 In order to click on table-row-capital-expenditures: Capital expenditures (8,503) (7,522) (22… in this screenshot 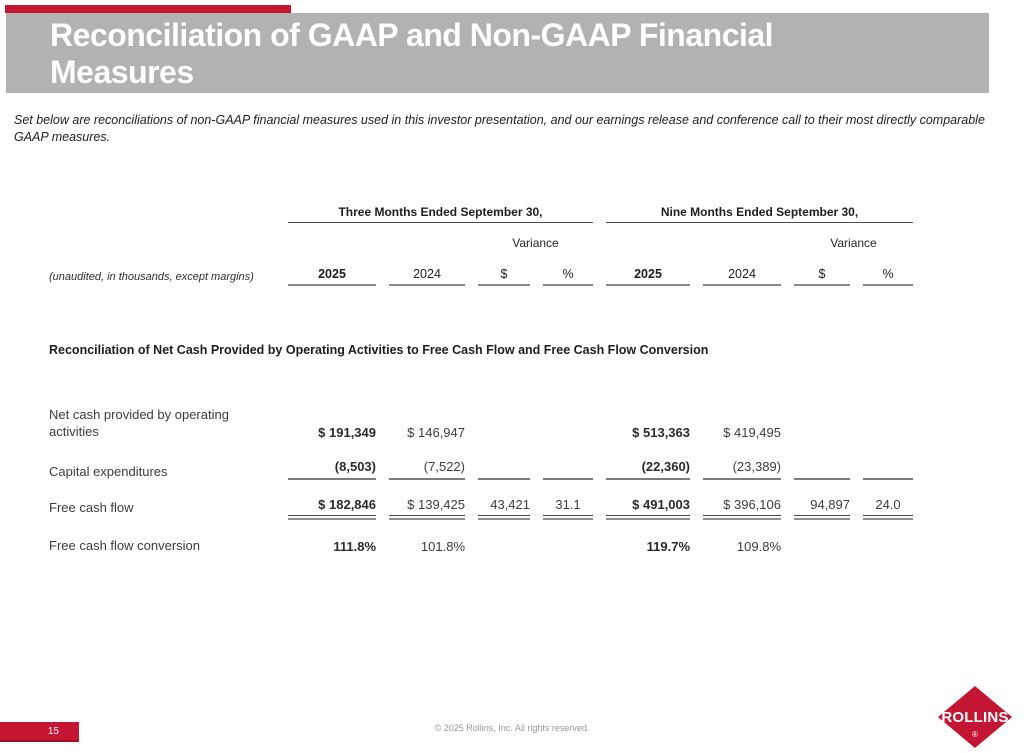, I will do `click(485, 469)`.